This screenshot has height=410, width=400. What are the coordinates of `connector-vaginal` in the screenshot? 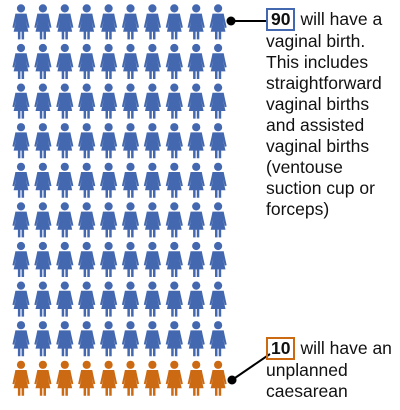 It's located at (246, 21).